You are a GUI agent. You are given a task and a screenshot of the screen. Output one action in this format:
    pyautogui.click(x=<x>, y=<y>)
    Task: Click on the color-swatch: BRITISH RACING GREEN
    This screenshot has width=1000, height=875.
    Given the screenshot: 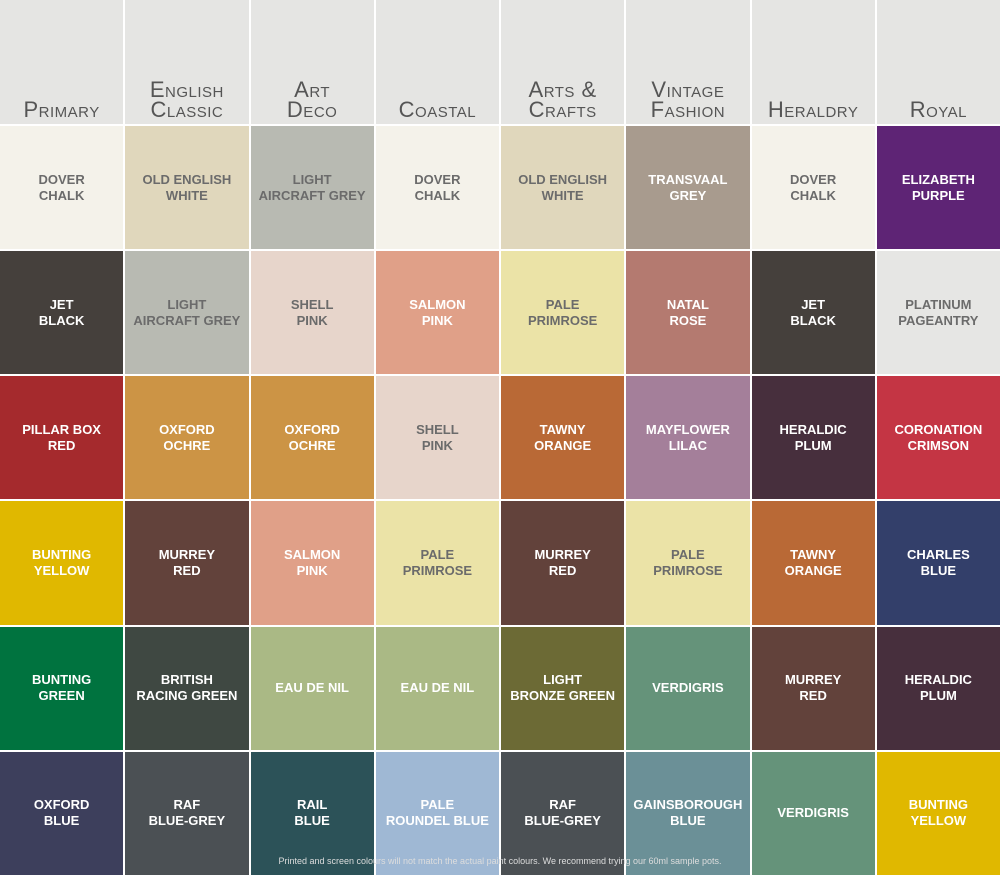 What is the action you would take?
    pyautogui.click(x=187, y=688)
    